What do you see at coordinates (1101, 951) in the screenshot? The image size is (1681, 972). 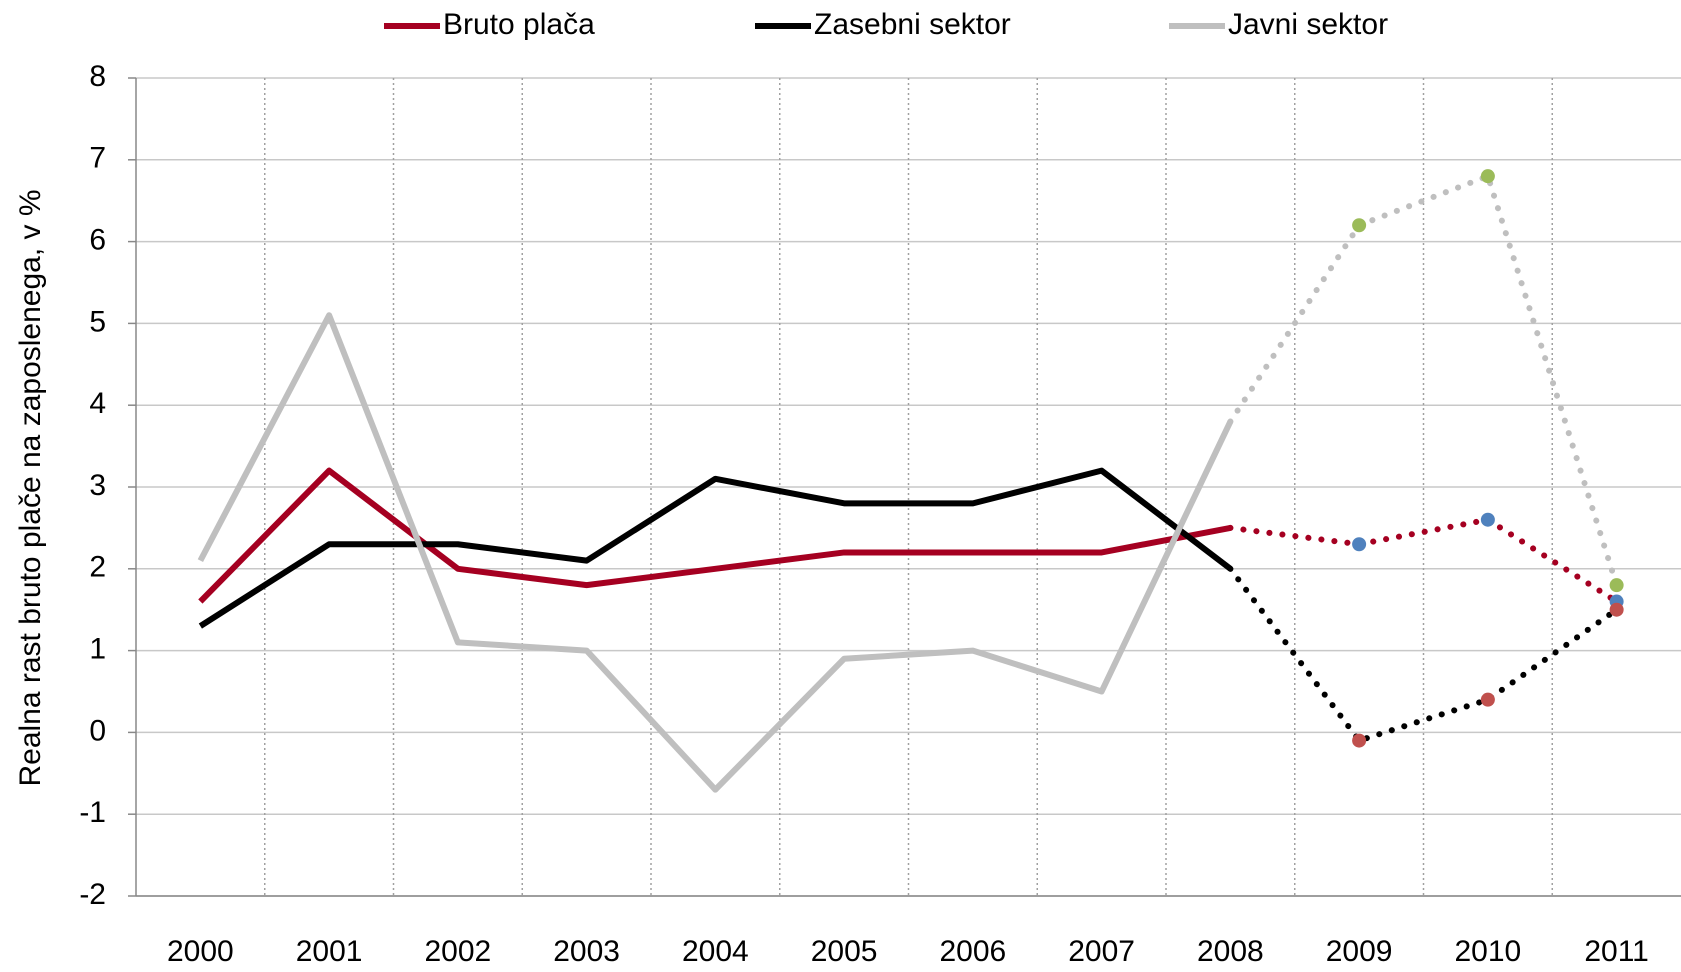 I see `x-tick-label: 2007` at bounding box center [1101, 951].